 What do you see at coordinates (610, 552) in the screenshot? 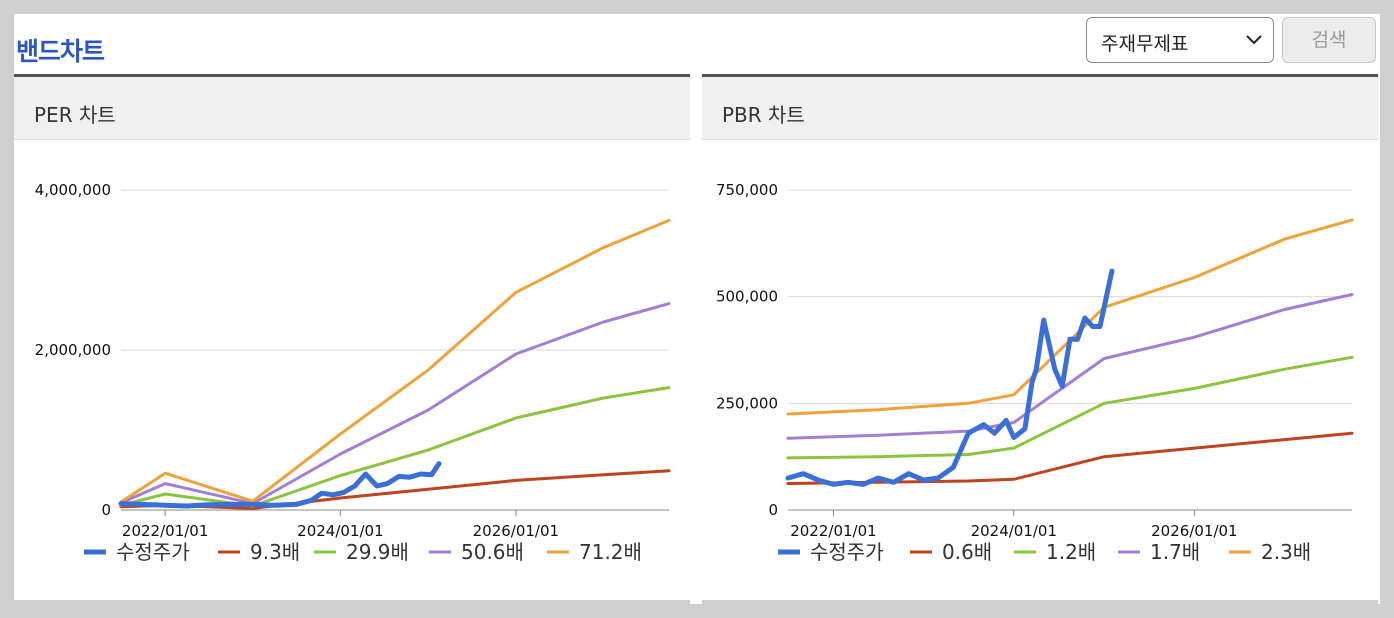
I see `legend-label: 71.2배` at bounding box center [610, 552].